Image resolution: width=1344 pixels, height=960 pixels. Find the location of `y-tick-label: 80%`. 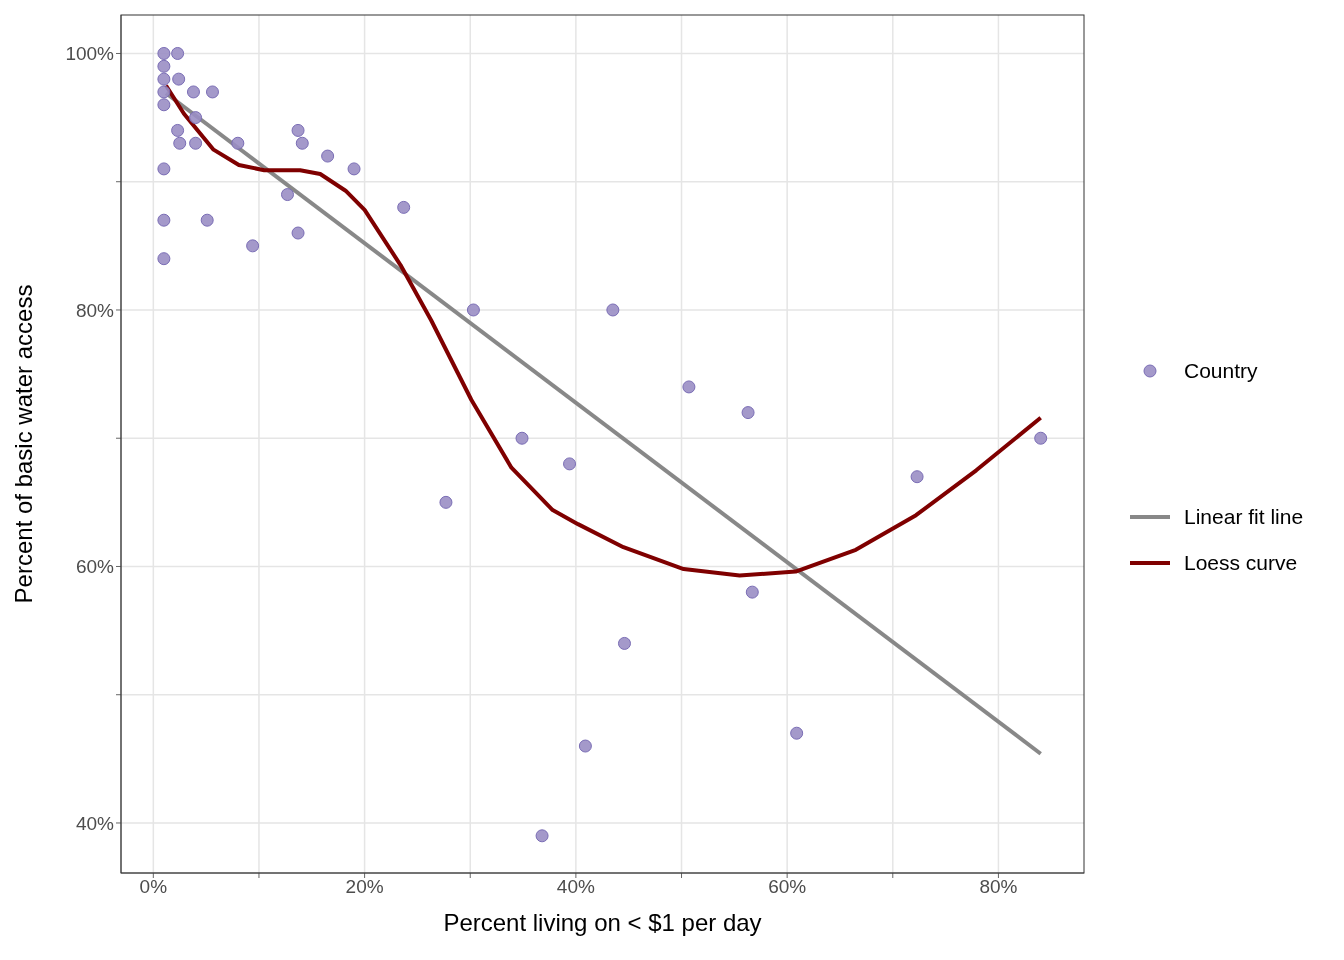

y-tick-label: 80% is located at coordinates (95, 310).